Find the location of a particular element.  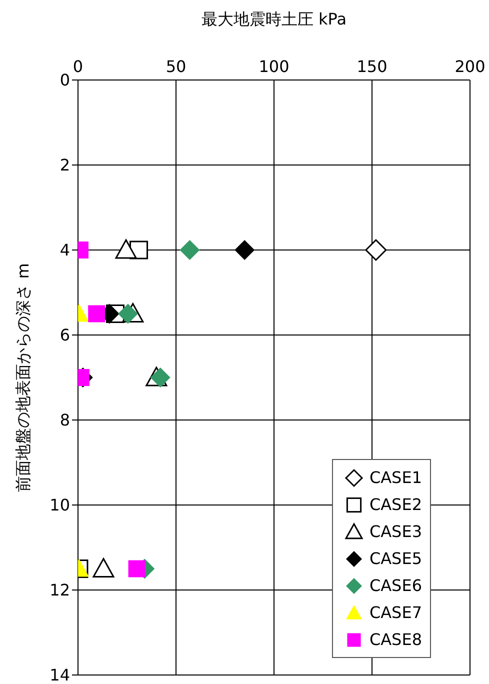

y-tick-label: 0 is located at coordinates (65, 80).